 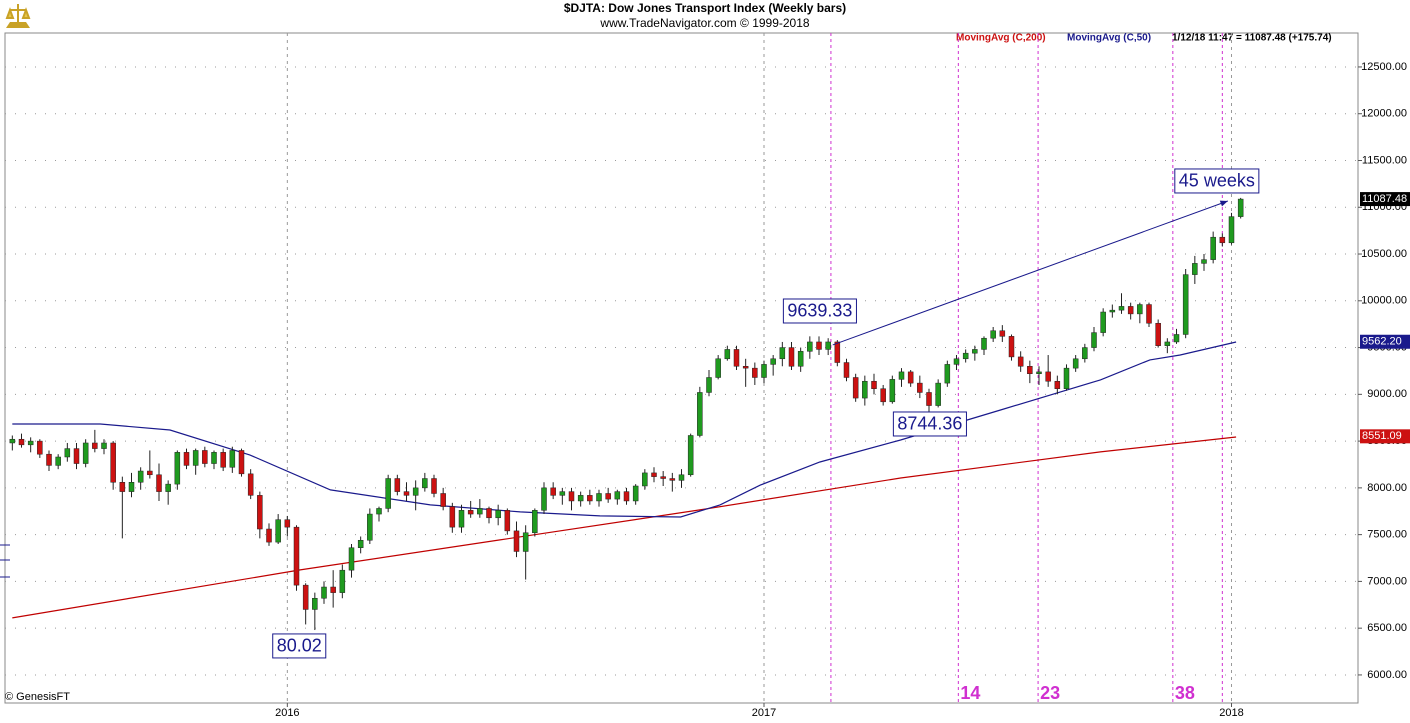 I want to click on week-count: 38, so click(x=1185, y=693).